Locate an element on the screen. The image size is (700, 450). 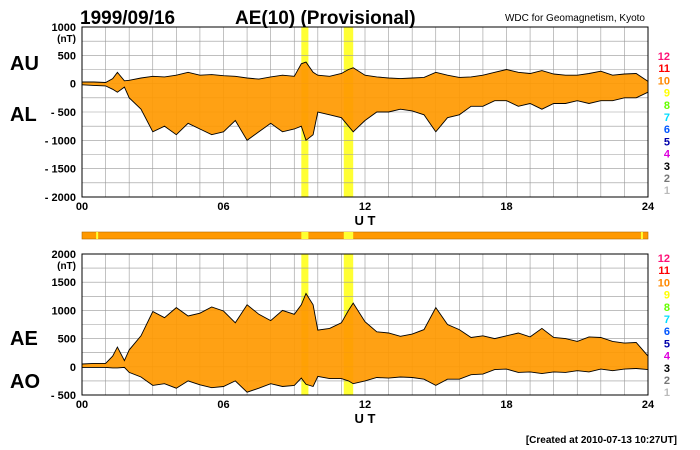
station-status-bar is located at coordinates (365, 235).